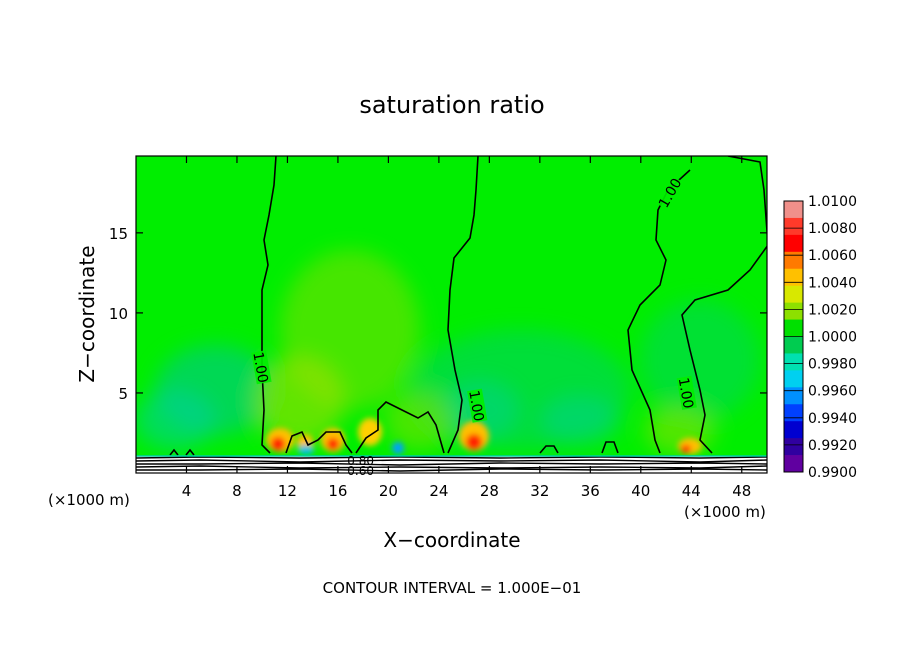 Image resolution: width=904 pixels, height=654 pixels. What do you see at coordinates (832, 310) in the screenshot?
I see `colorbar-label: 1.0020` at bounding box center [832, 310].